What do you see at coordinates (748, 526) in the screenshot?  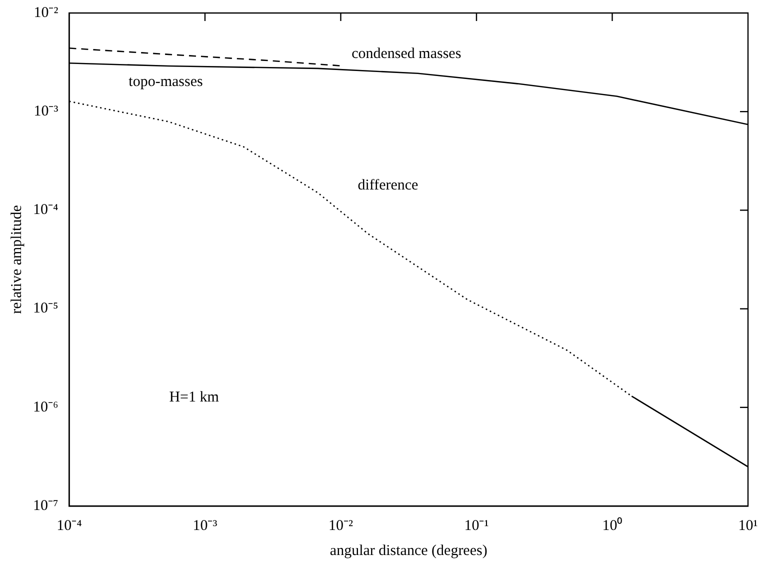 I see `x-tick-label: 10¹` at bounding box center [748, 526].